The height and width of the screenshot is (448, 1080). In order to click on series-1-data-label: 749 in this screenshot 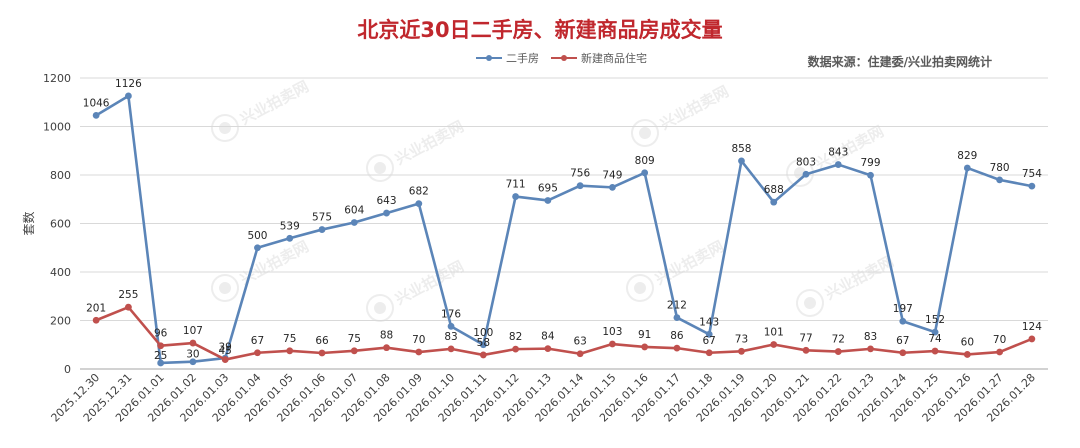, I will do `click(612, 175)`.